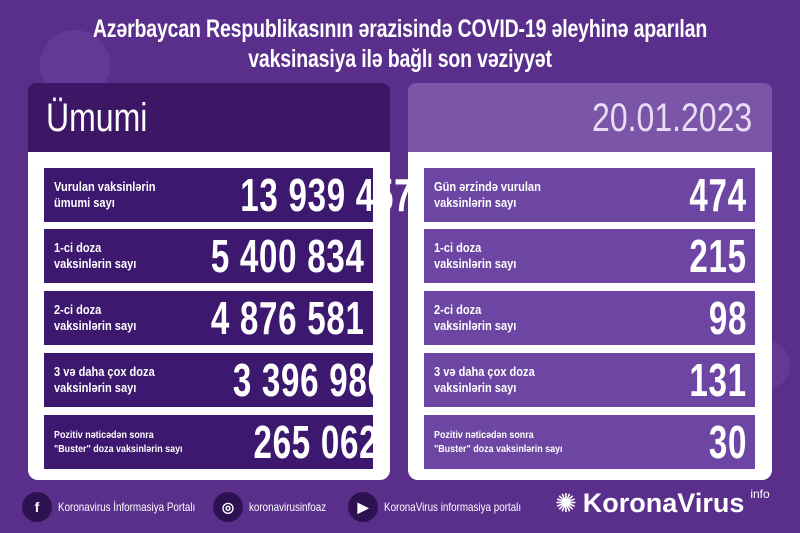 The height and width of the screenshot is (533, 800). What do you see at coordinates (105, 194) in the screenshot?
I see `stat-label: Vurulan vaksinlərin ümumi sayı` at bounding box center [105, 194].